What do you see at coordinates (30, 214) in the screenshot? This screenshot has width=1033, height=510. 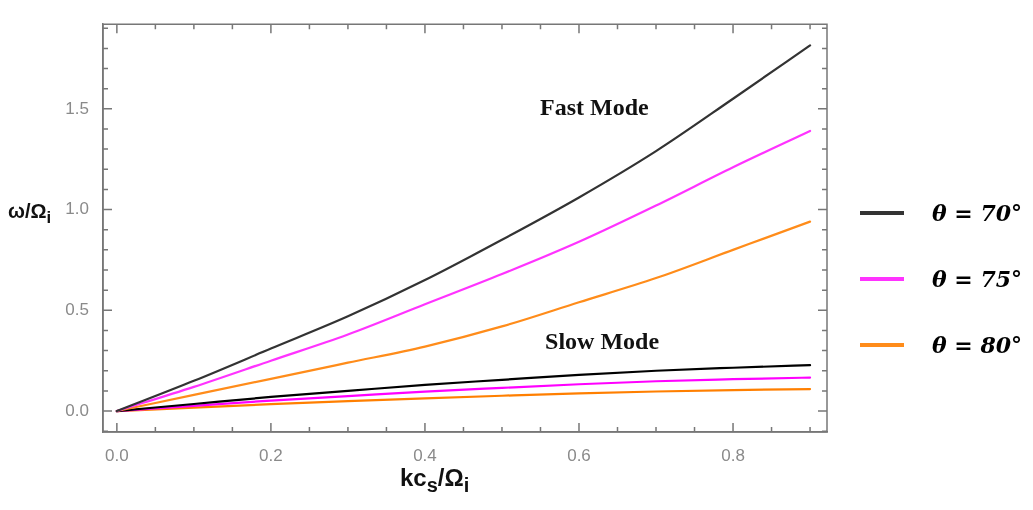 I see `y-axis-title: ω/Ω$_{i}$` at bounding box center [30, 214].